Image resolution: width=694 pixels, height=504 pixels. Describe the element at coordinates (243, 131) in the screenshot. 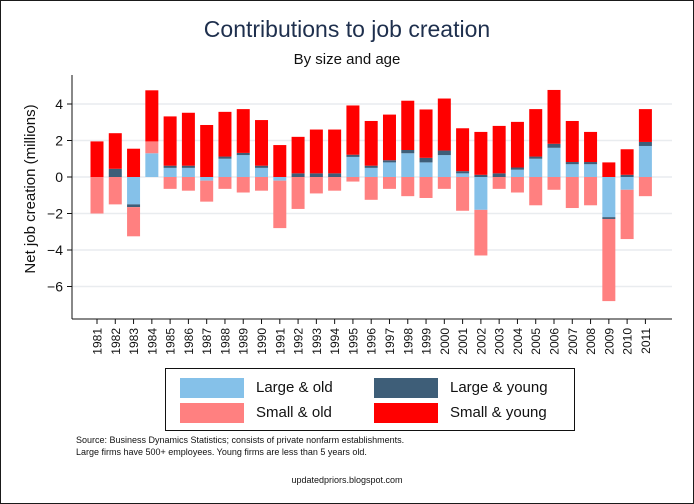

I see `bar-small-young-1989` at that location.